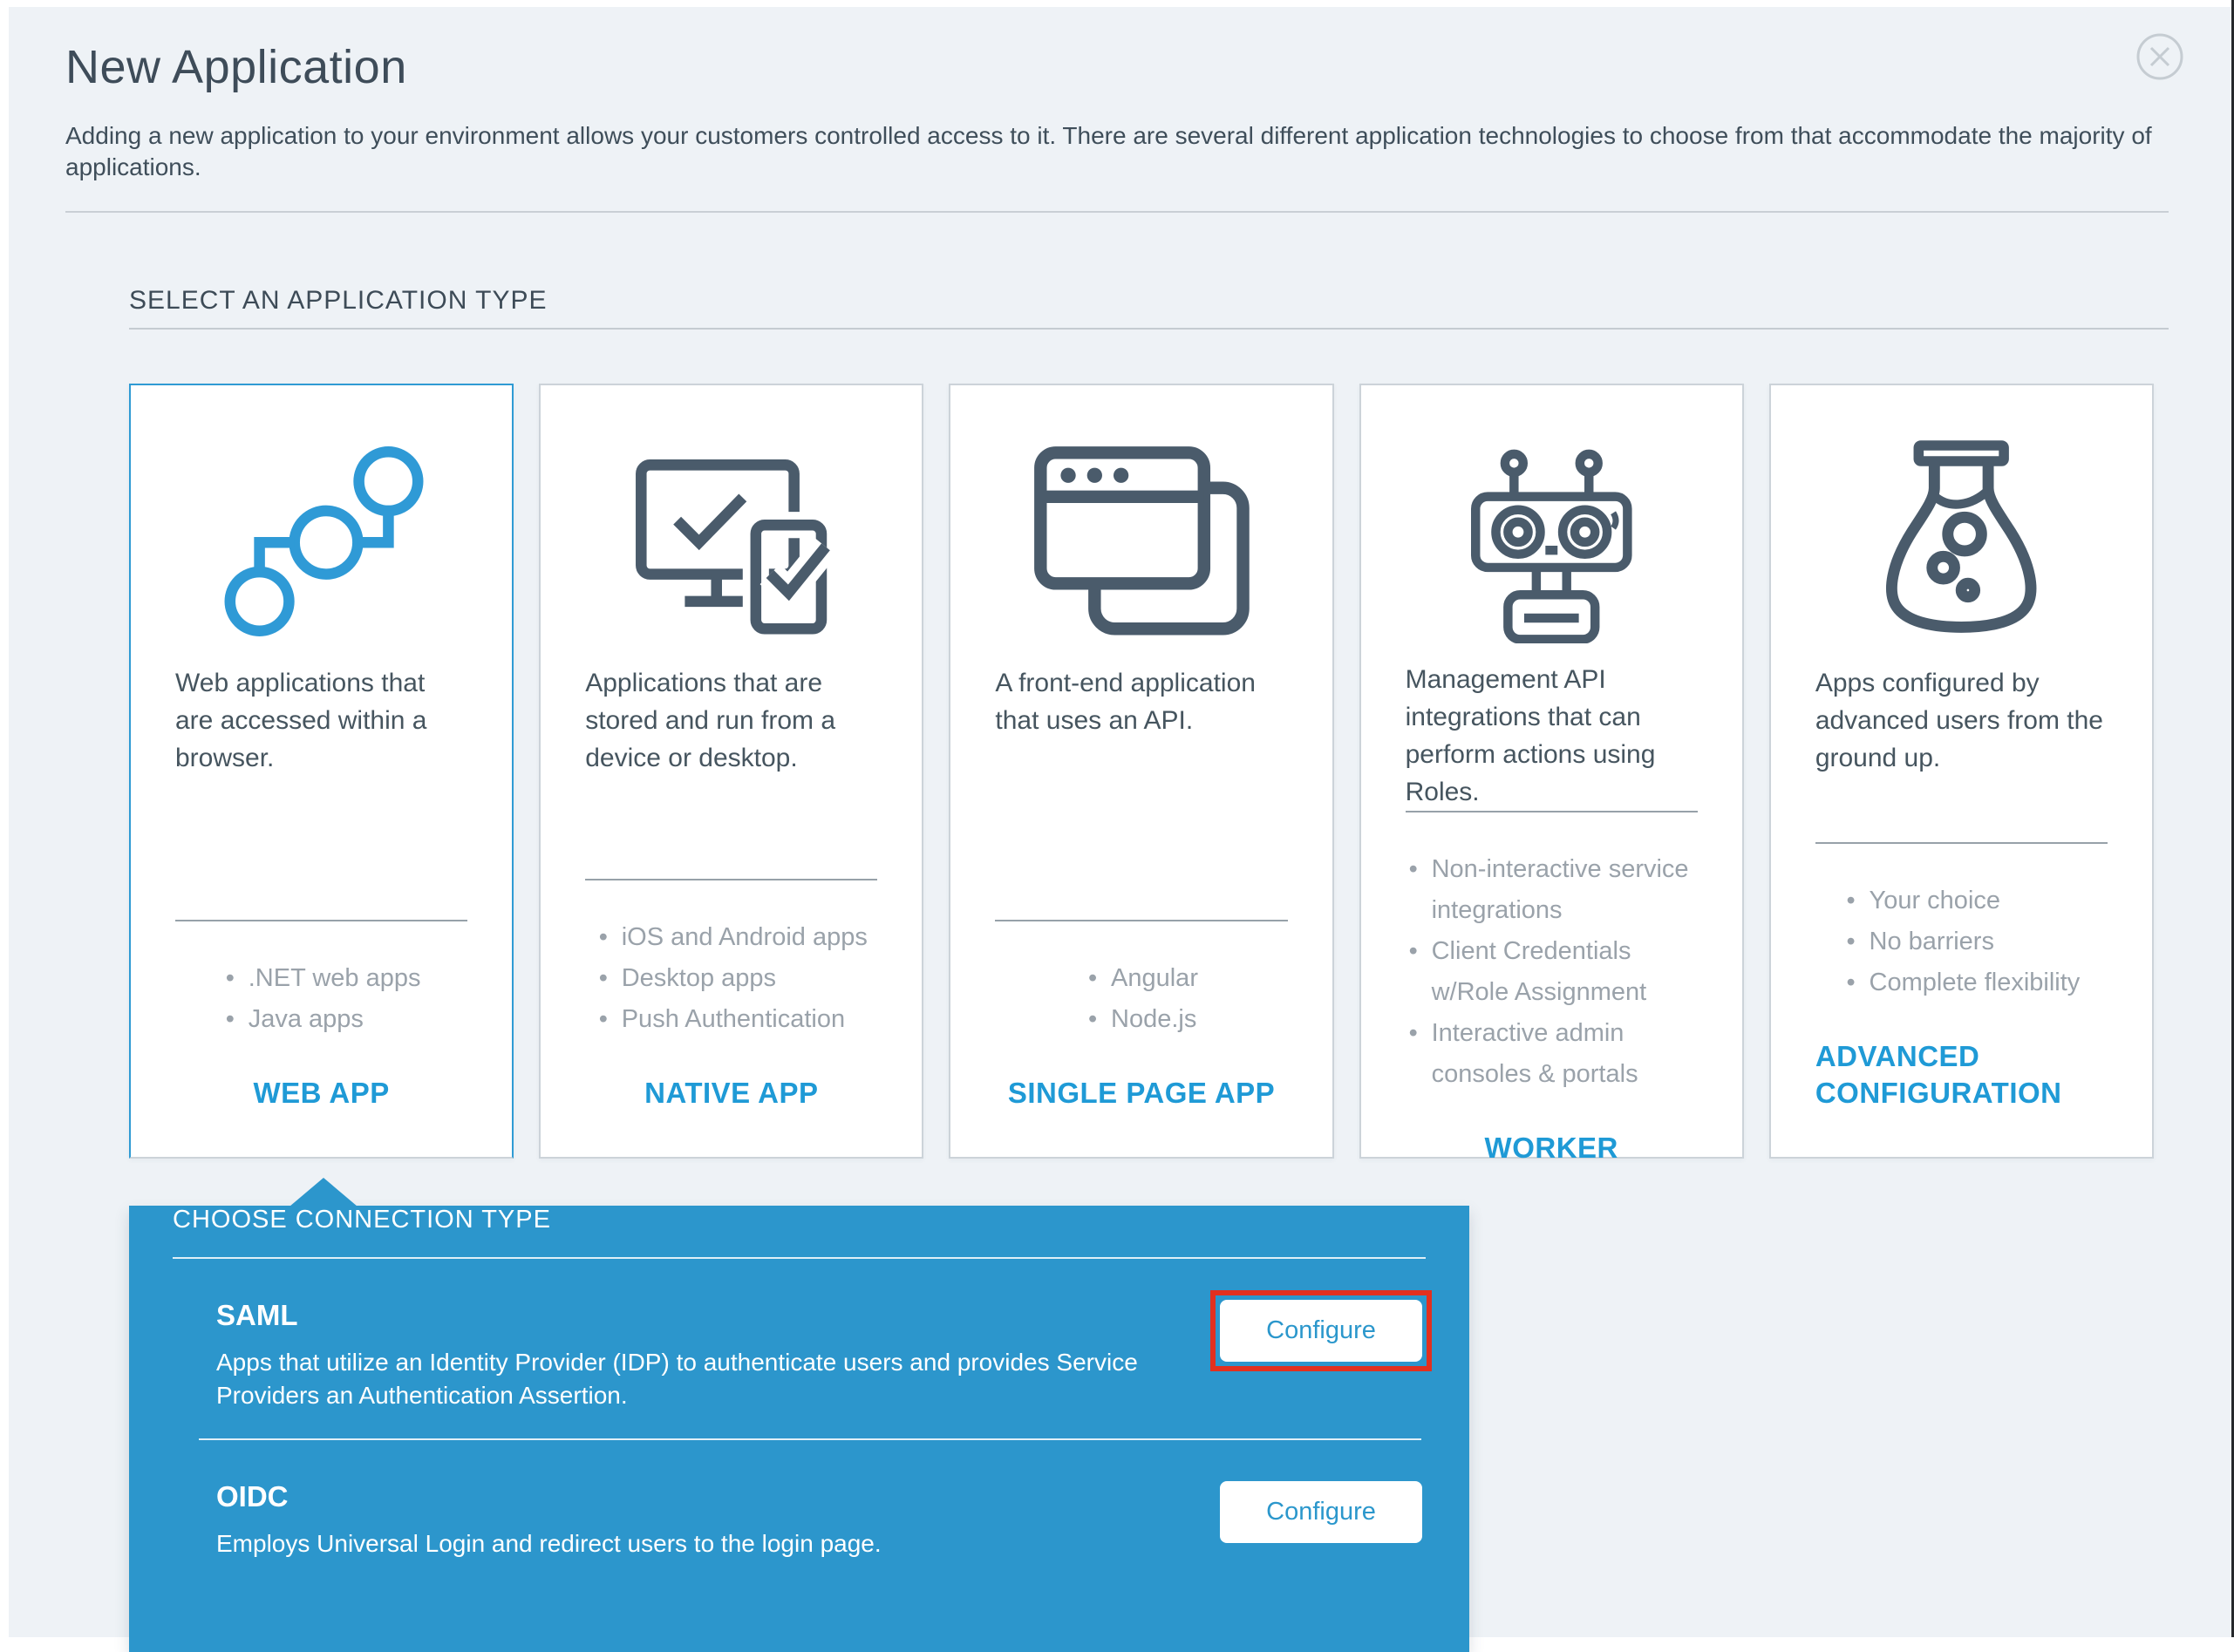 The height and width of the screenshot is (1652, 2234). I want to click on feature-bullet: iOS and Android apps, so click(732, 937).